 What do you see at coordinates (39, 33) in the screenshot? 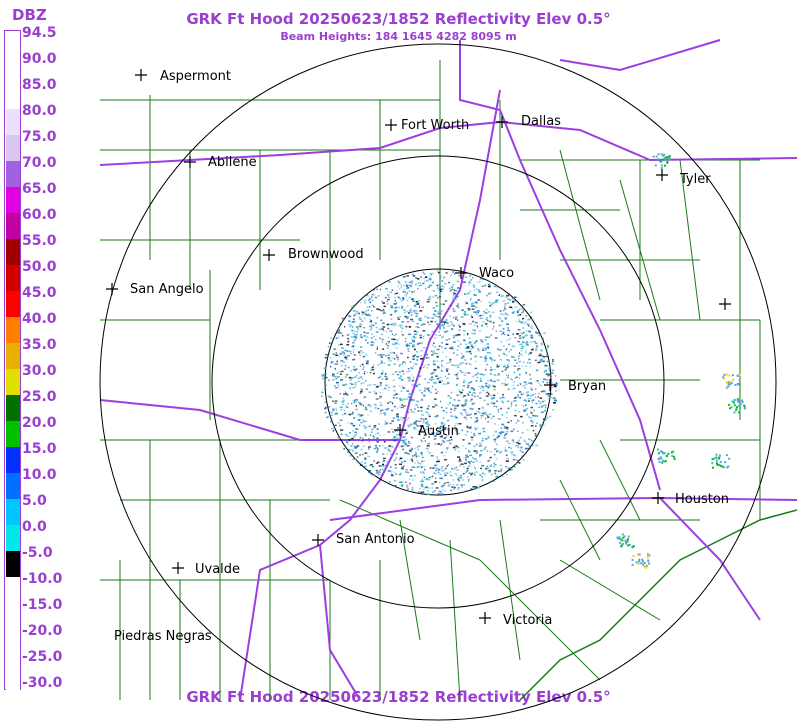
I see `colorbar-tick-label: 94.5` at bounding box center [39, 33].